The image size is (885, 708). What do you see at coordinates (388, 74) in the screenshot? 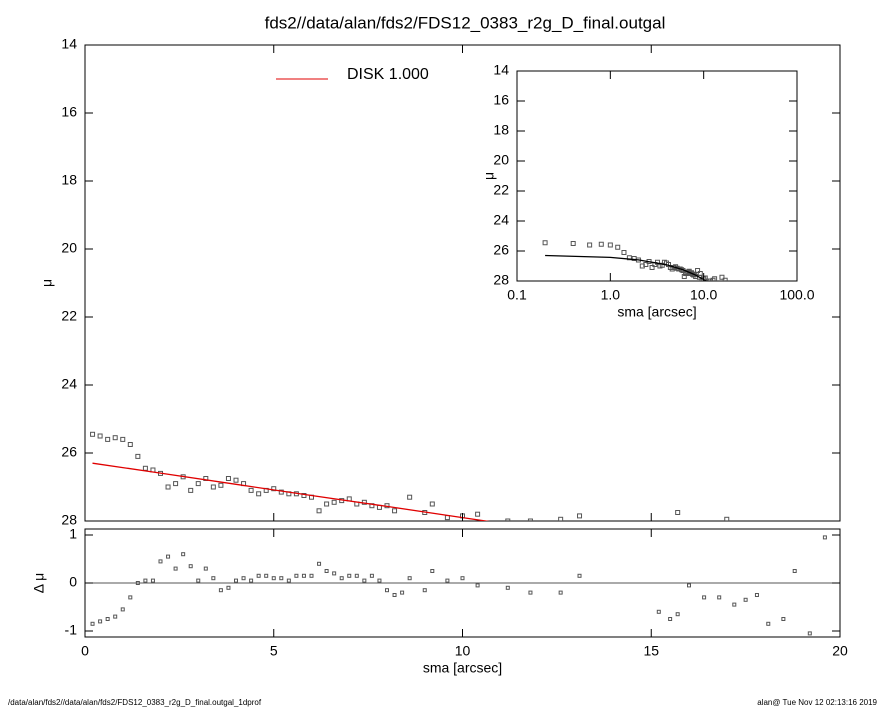
I see `legend-label: DISK 1.000` at bounding box center [388, 74].